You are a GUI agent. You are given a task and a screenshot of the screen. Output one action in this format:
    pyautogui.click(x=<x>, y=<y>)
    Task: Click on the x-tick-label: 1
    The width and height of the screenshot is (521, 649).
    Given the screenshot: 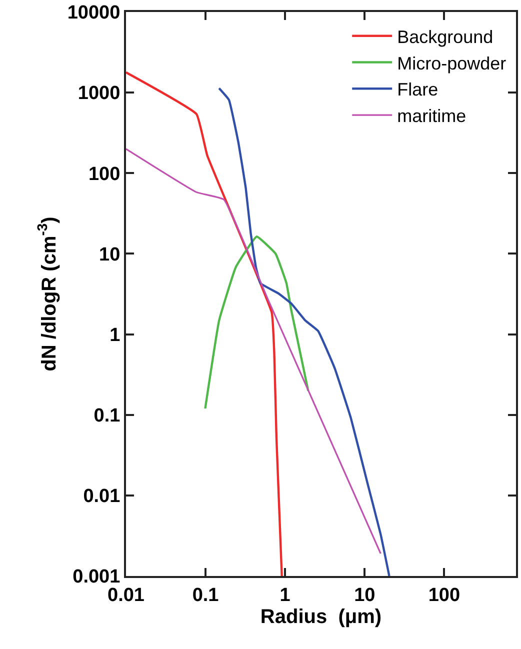 What is the action you would take?
    pyautogui.click(x=285, y=595)
    